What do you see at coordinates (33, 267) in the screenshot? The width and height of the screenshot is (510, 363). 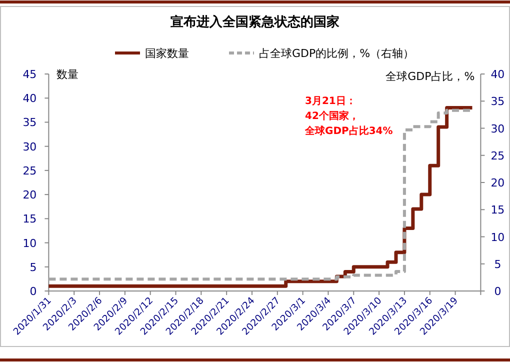 I see `y-tick-label: 5` at bounding box center [33, 267].